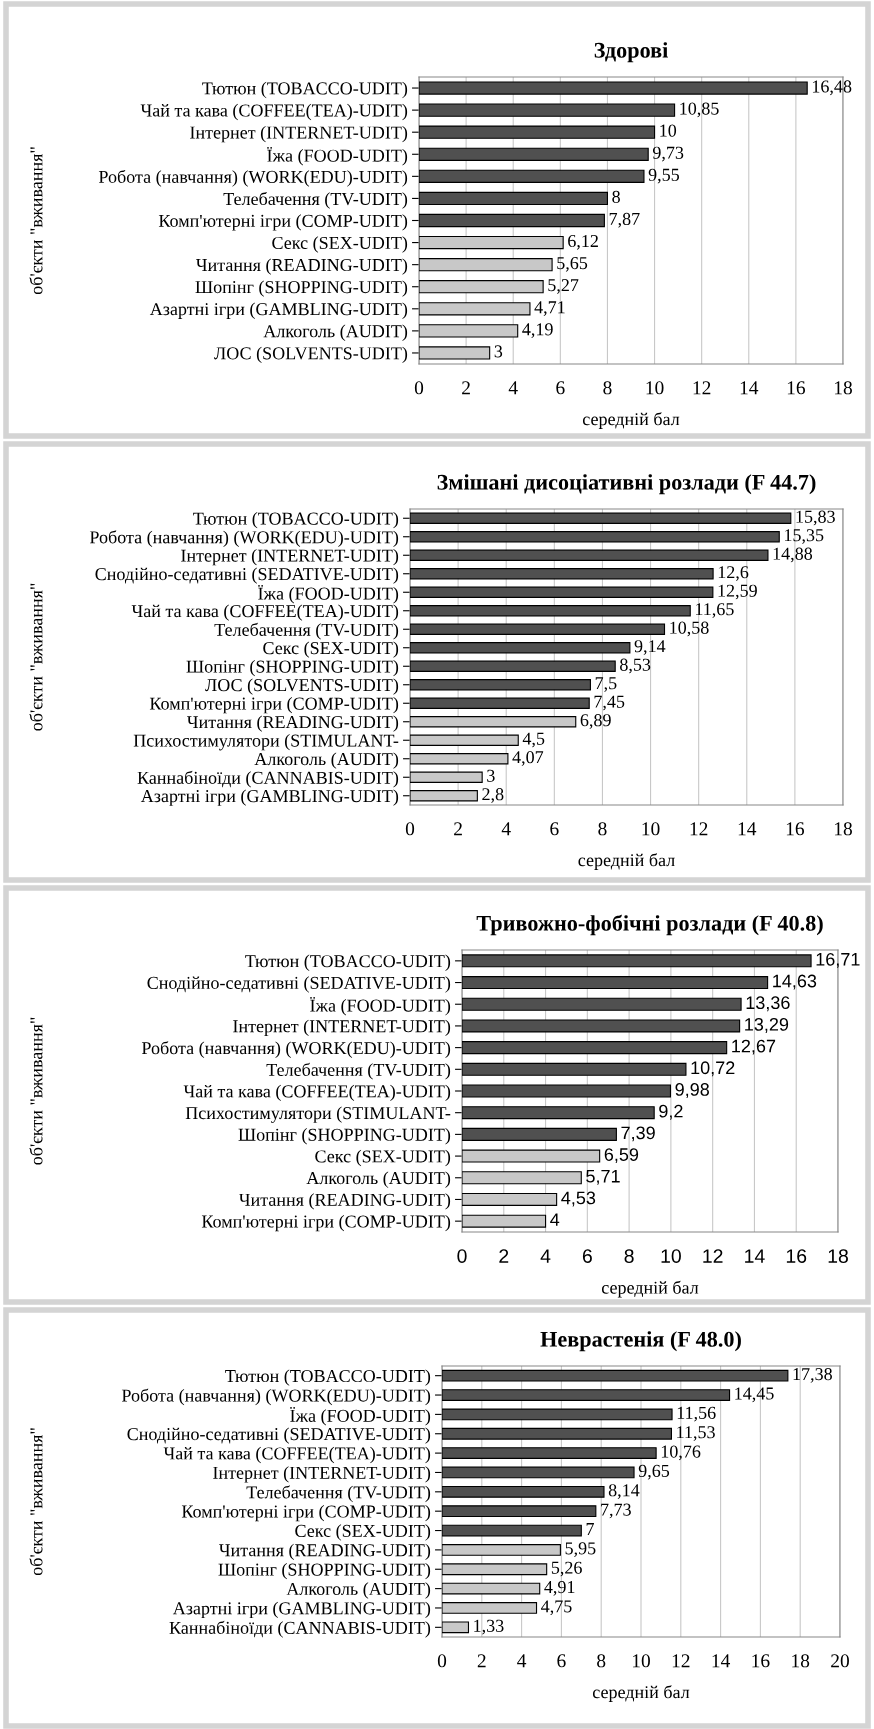  Describe the element at coordinates (493, 795) in the screenshot. I see `data-label: 2,8` at that location.